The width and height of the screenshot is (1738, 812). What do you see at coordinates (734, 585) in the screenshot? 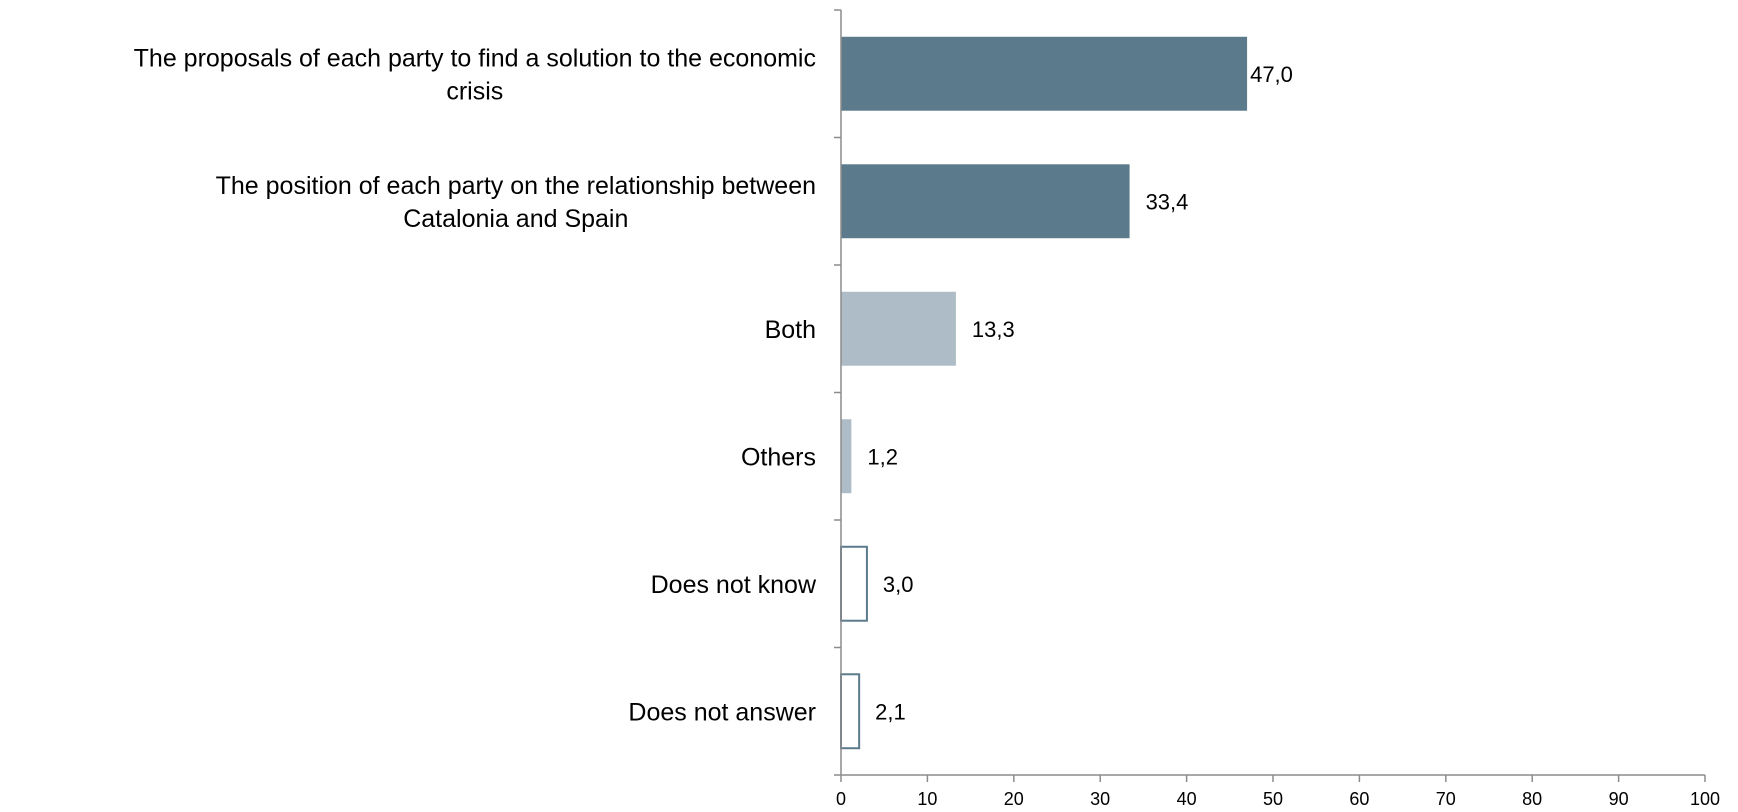
I see `category-label-4-line-0: Does not know` at bounding box center [734, 585].